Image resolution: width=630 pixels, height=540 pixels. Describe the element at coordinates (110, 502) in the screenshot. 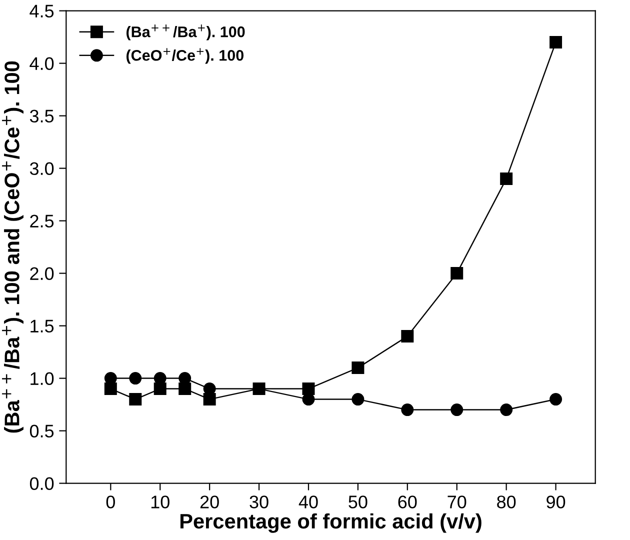

I see `x-tick-label: 0` at that location.